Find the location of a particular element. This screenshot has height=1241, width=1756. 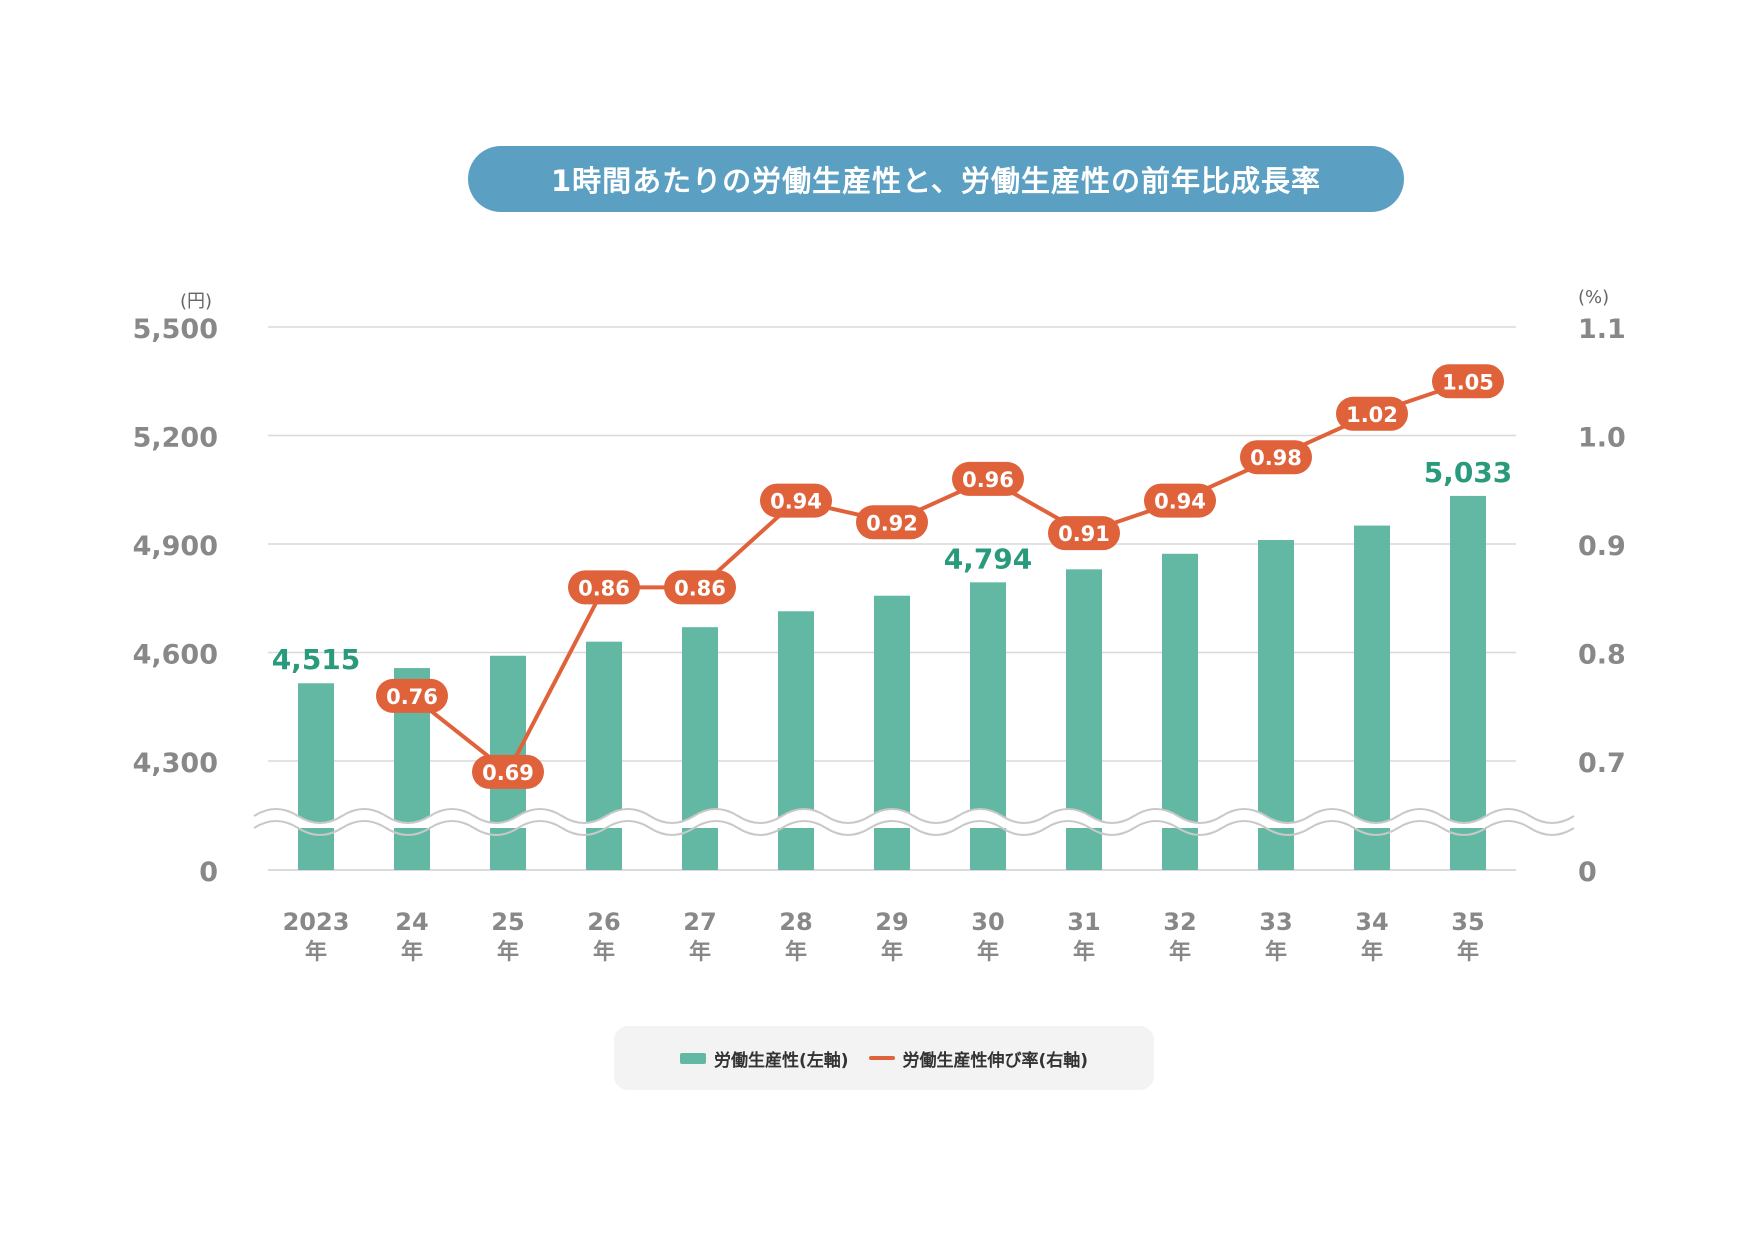

x-tick-label: 30 is located at coordinates (987, 922).